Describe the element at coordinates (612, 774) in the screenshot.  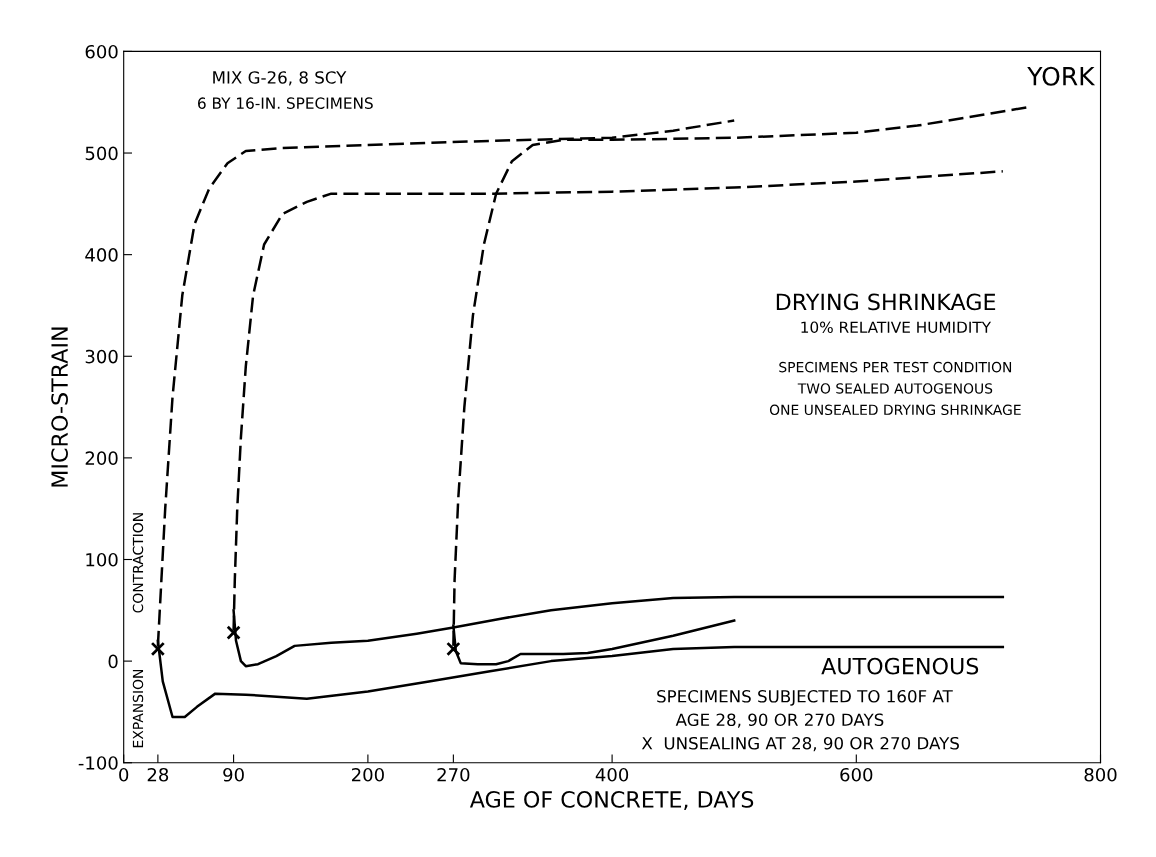
I see `x-tick-label: 400` at that location.